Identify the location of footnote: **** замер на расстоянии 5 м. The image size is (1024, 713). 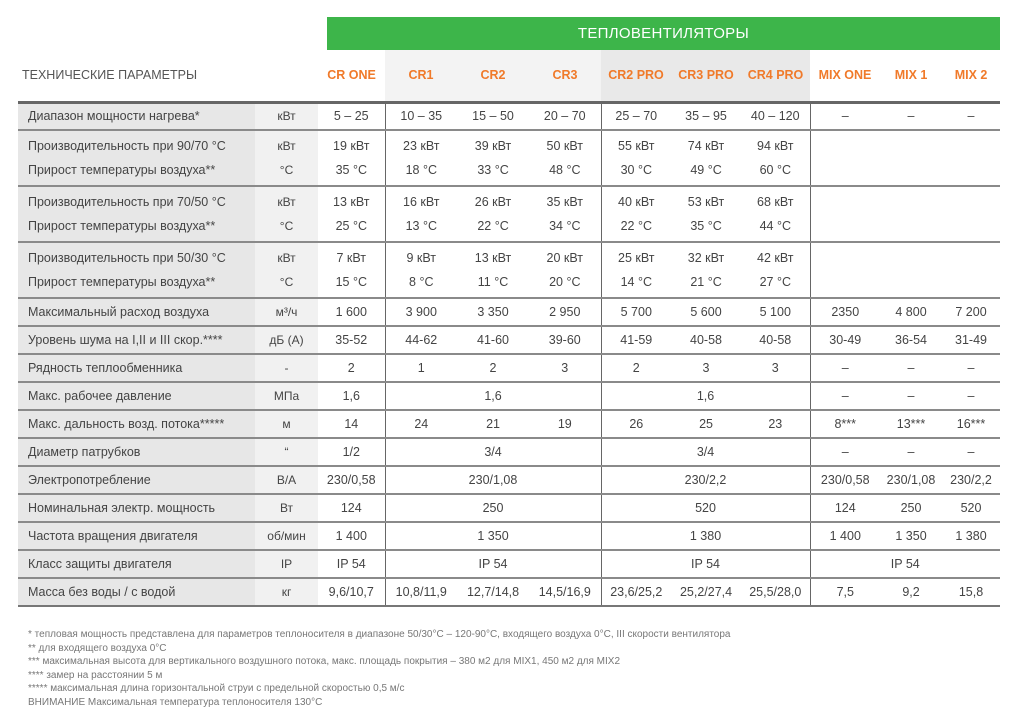
(95, 675).